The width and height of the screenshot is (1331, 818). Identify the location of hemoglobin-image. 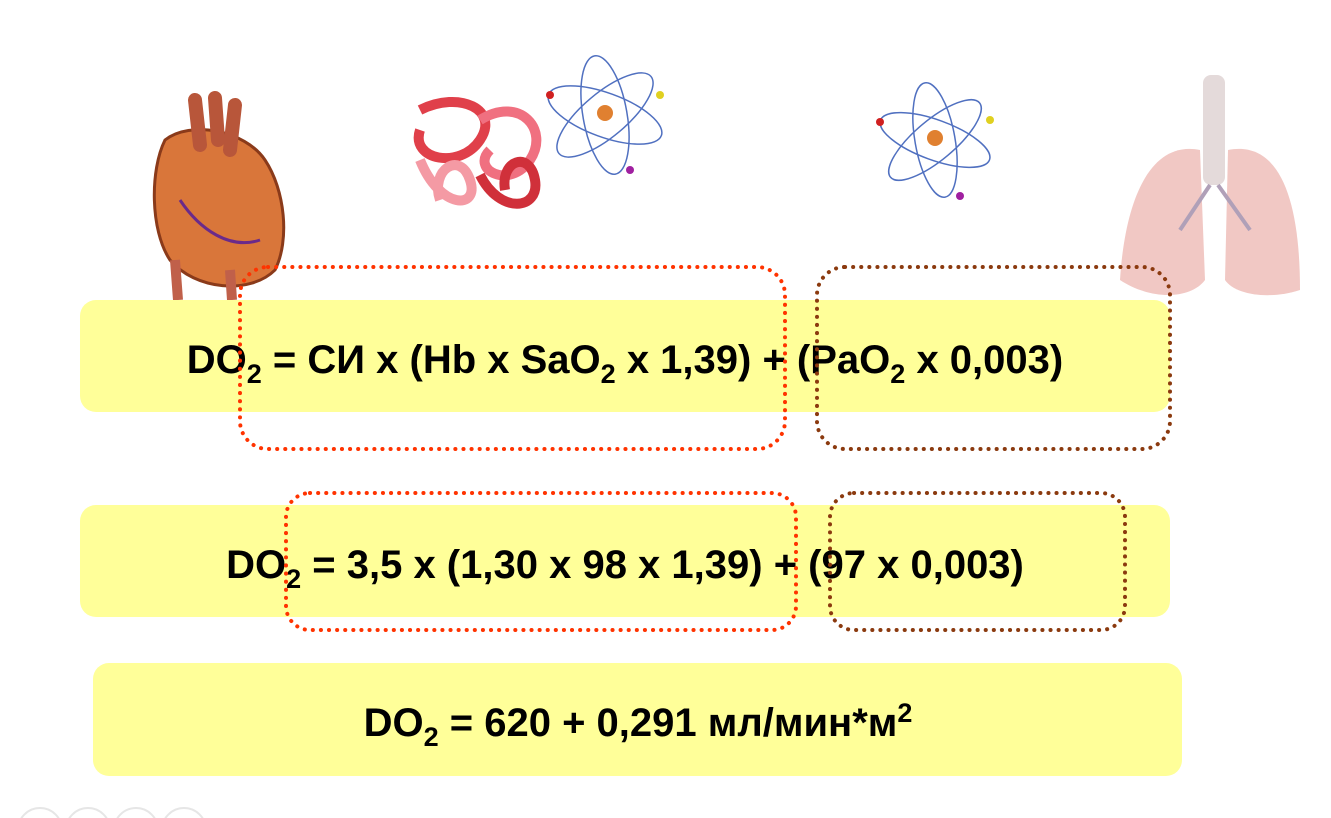
(477, 153).